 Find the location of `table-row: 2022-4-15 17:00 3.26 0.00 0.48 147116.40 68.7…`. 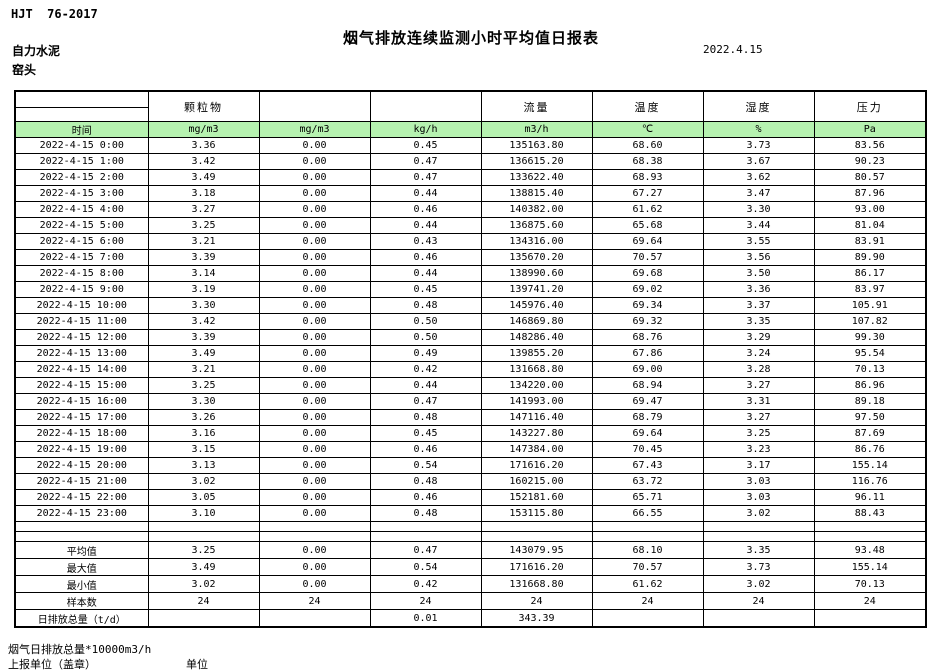

table-row: 2022-4-15 17:00 3.26 0.00 0.48 147116.40 68.7… is located at coordinates (470, 417).